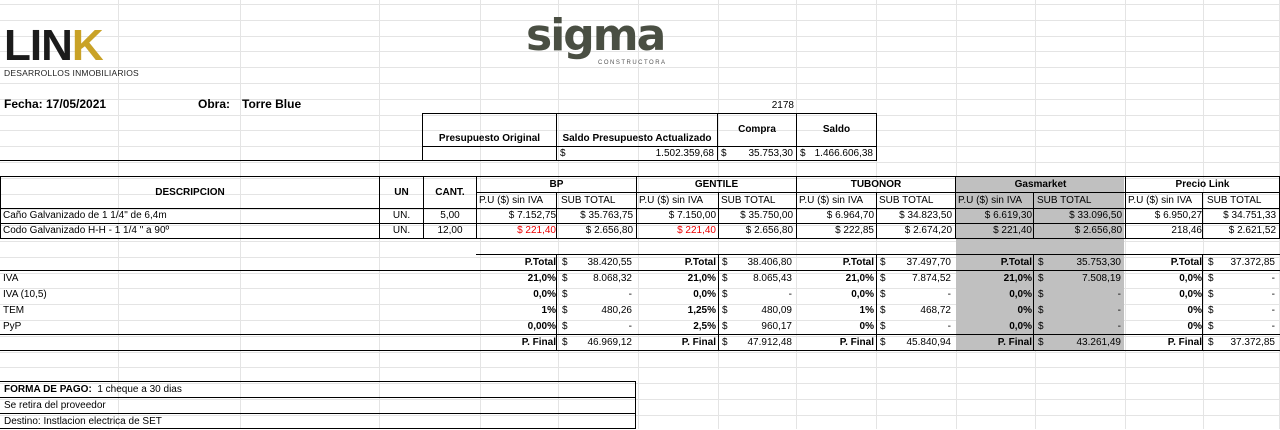 The width and height of the screenshot is (1280, 430). I want to click on forma-de-pago: FORMA DE PAGO: 1 cheque a 30 dias, so click(93, 389).